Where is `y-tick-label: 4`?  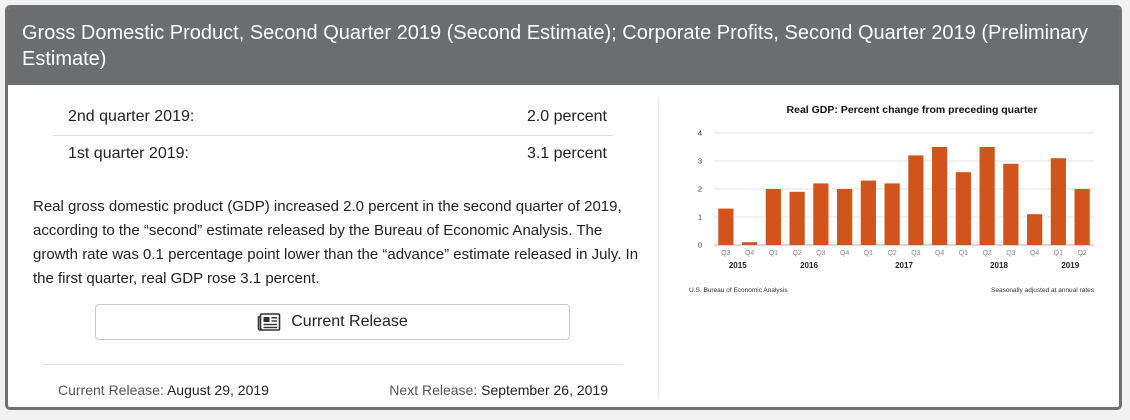
y-tick-label: 4 is located at coordinates (700, 133).